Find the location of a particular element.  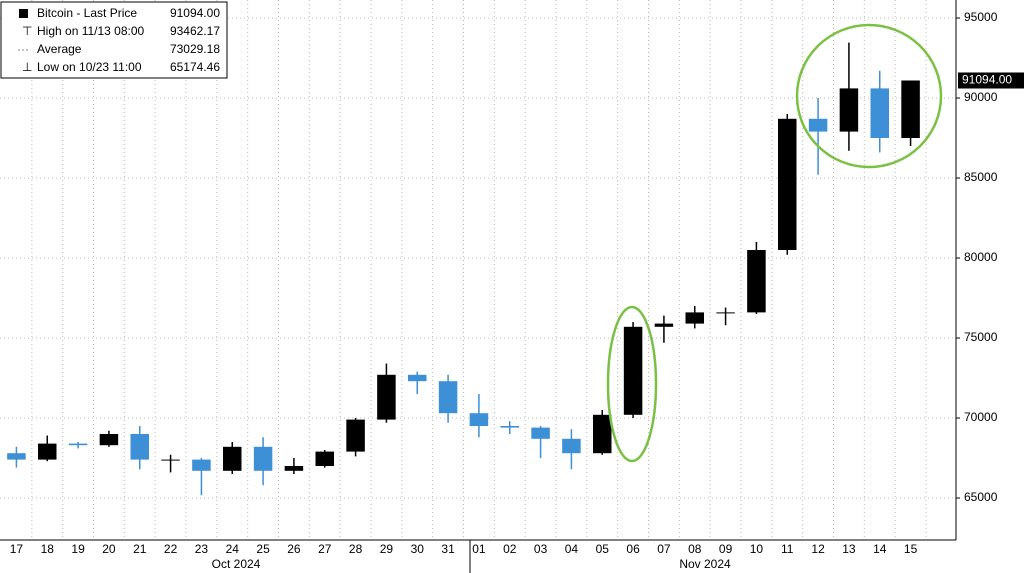

legend-label: Low on 10/23 11:00 is located at coordinates (89, 67).